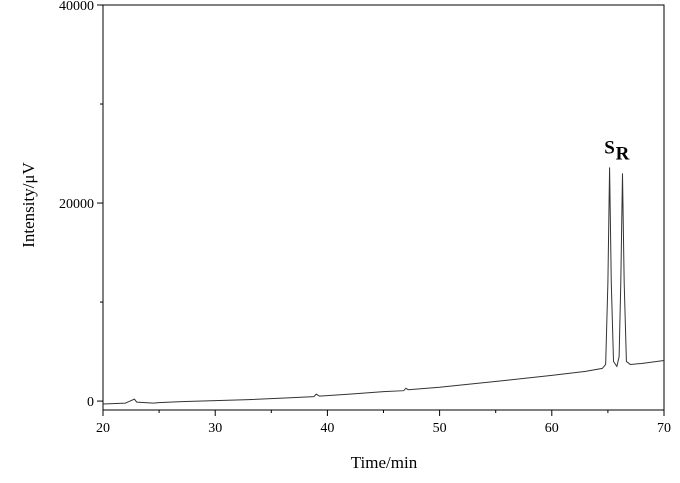 This screenshot has height=483, width=680. Describe the element at coordinates (28, 204) in the screenshot. I see `y-axis-label: Intensity/μV` at that location.